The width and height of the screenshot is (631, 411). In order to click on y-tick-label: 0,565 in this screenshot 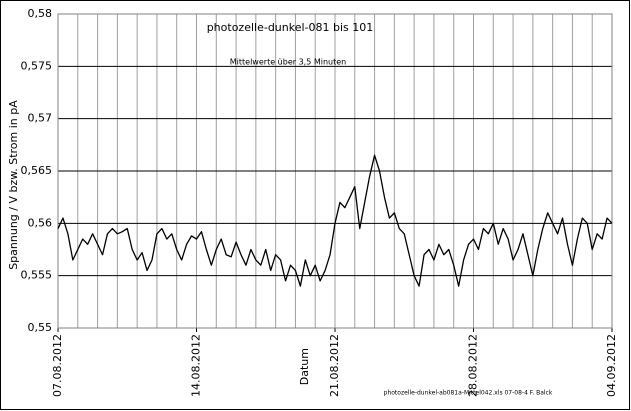, I will do `click(37, 170)`.